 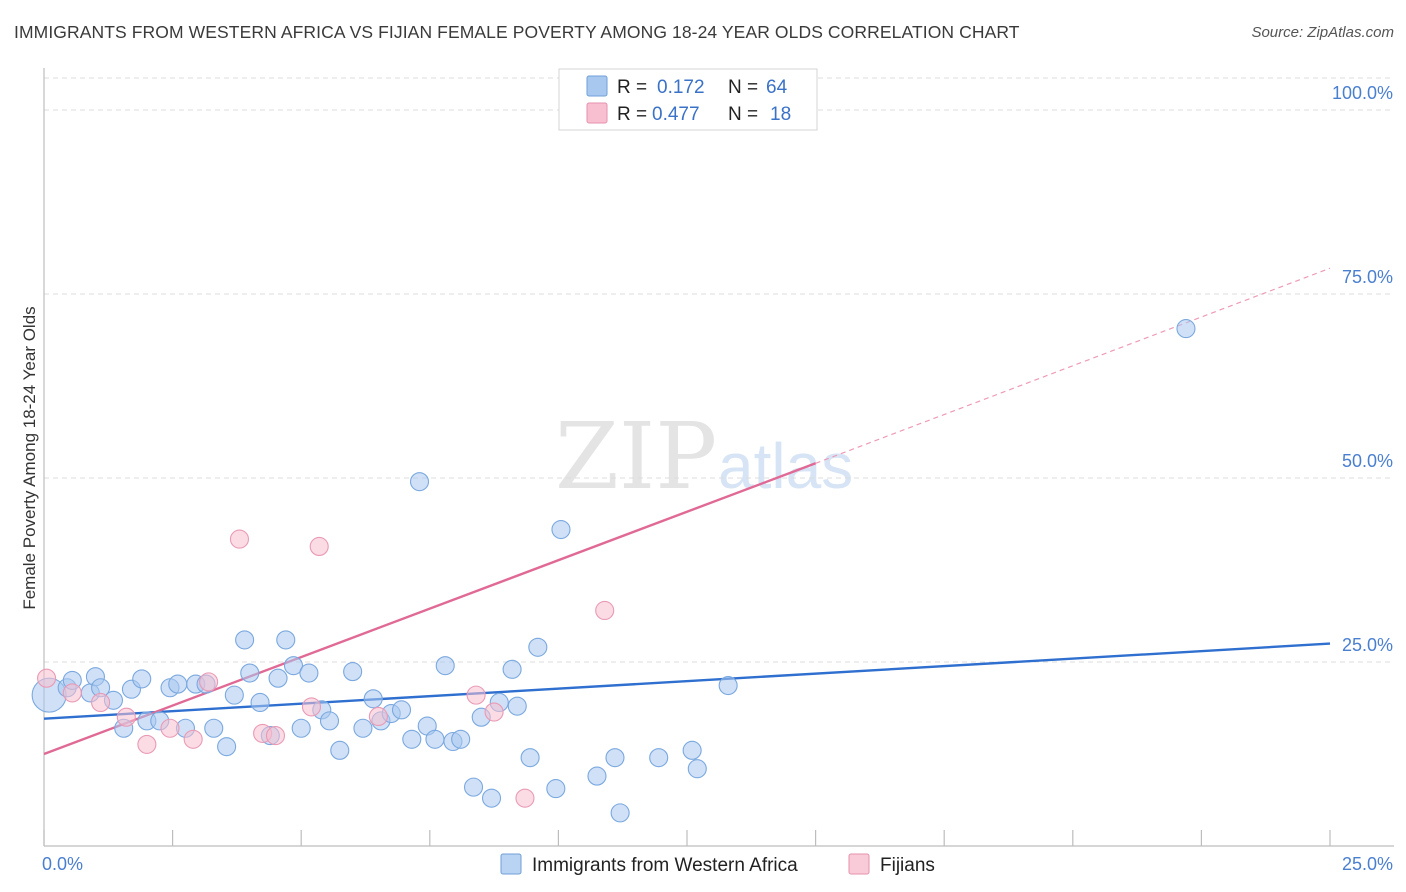 I want to click on y-tick-label-75: 75.0%, so click(x=1367, y=277).